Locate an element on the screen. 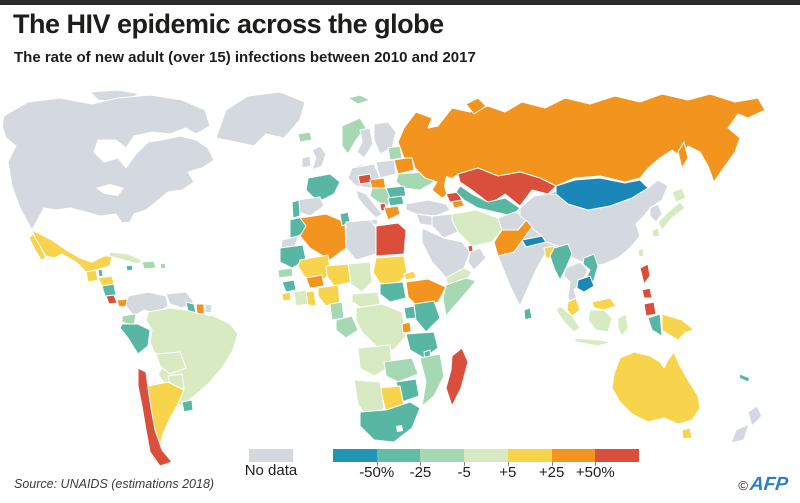 This screenshot has height=503, width=800. region-png is located at coordinates (678, 327).